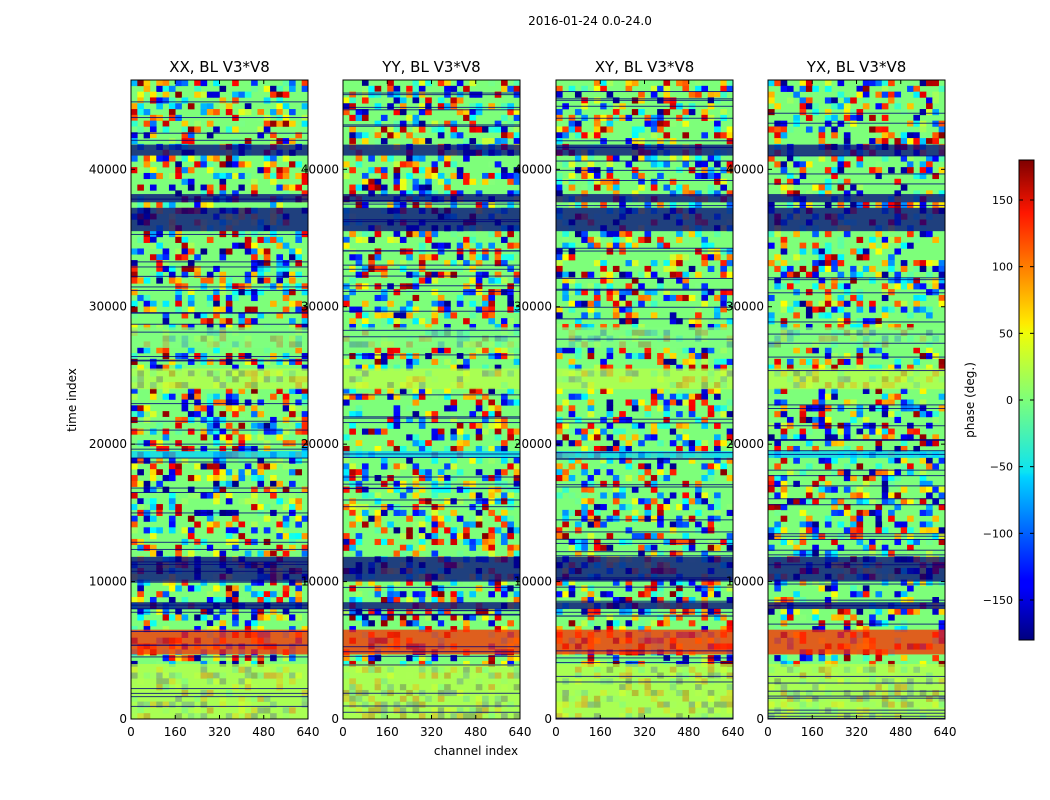 Image resolution: width=1050 pixels, height=800 pixels. I want to click on colorbar-tick-label: −100, so click(998, 533).